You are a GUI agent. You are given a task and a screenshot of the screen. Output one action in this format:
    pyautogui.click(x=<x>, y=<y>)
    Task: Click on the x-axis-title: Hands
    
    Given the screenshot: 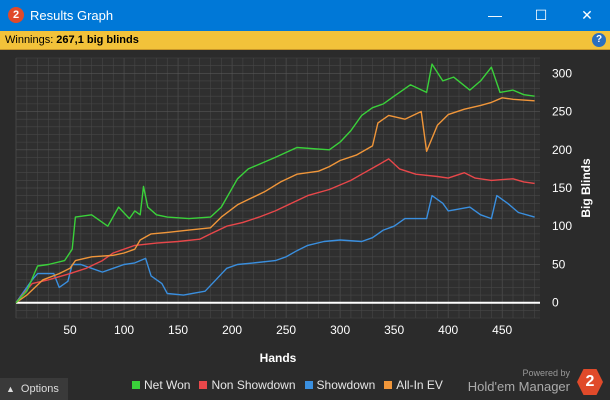 What is the action you would take?
    pyautogui.click(x=278, y=358)
    